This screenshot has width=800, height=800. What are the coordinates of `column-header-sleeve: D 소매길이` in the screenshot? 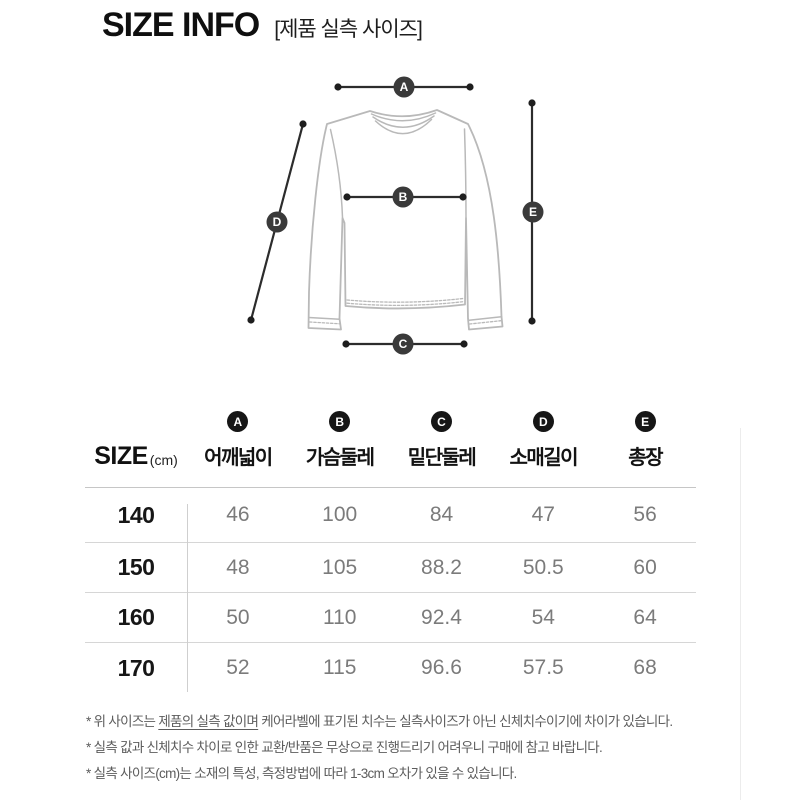 It's located at (543, 441).